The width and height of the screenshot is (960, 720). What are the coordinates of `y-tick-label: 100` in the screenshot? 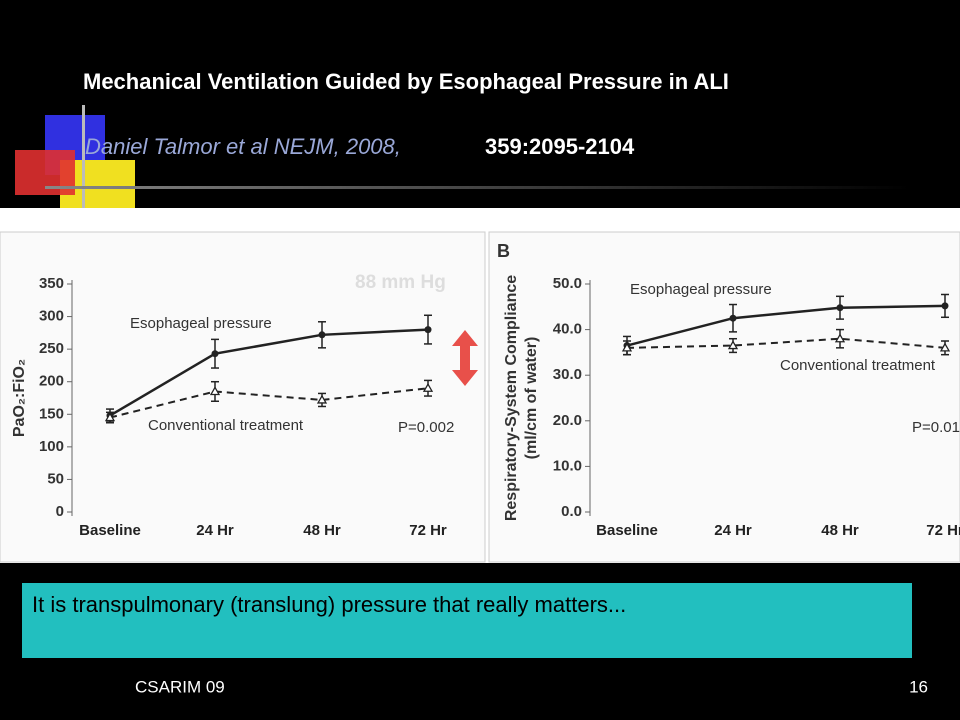 It's located at (51, 446).